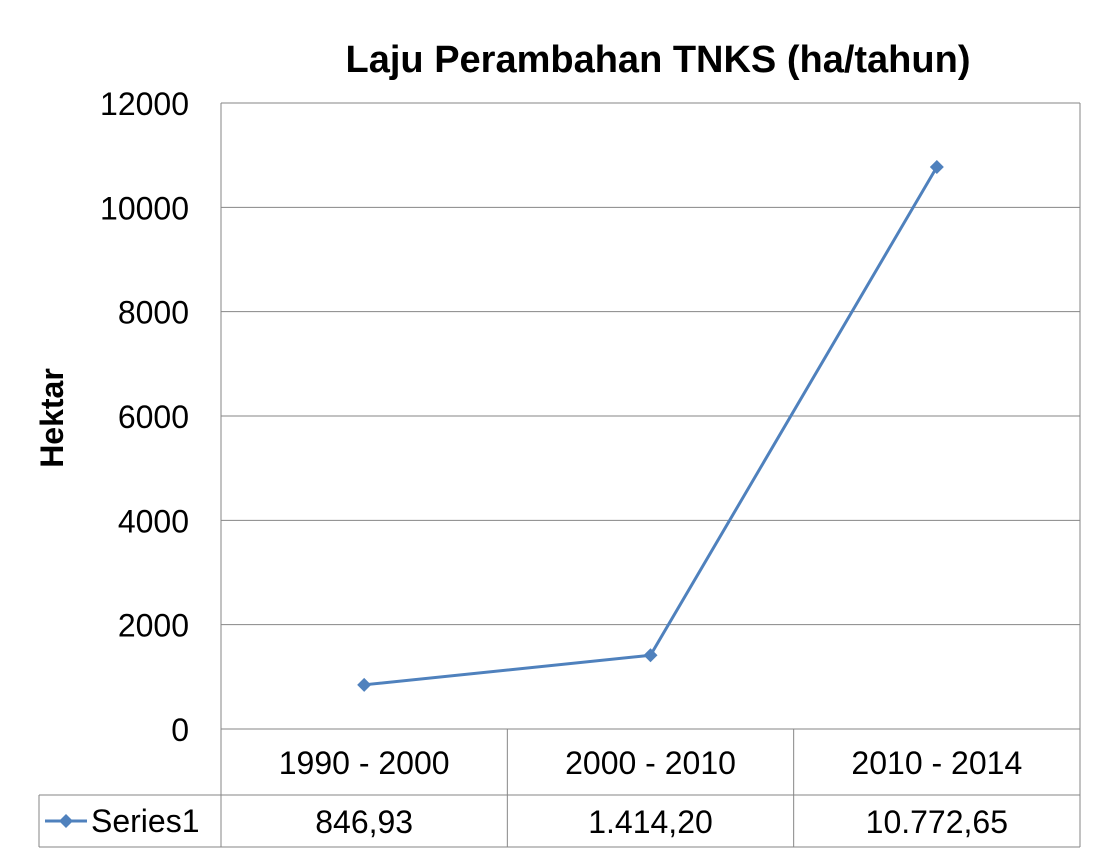 This screenshot has width=1103, height=858. I want to click on category-label: 2000 - 2010, so click(650, 763).